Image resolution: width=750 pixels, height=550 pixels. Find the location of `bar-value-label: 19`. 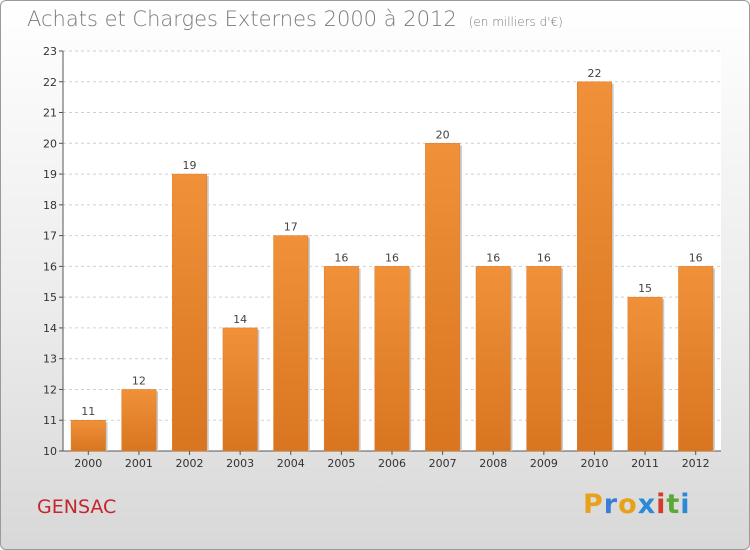

bar-value-label: 19 is located at coordinates (190, 165).